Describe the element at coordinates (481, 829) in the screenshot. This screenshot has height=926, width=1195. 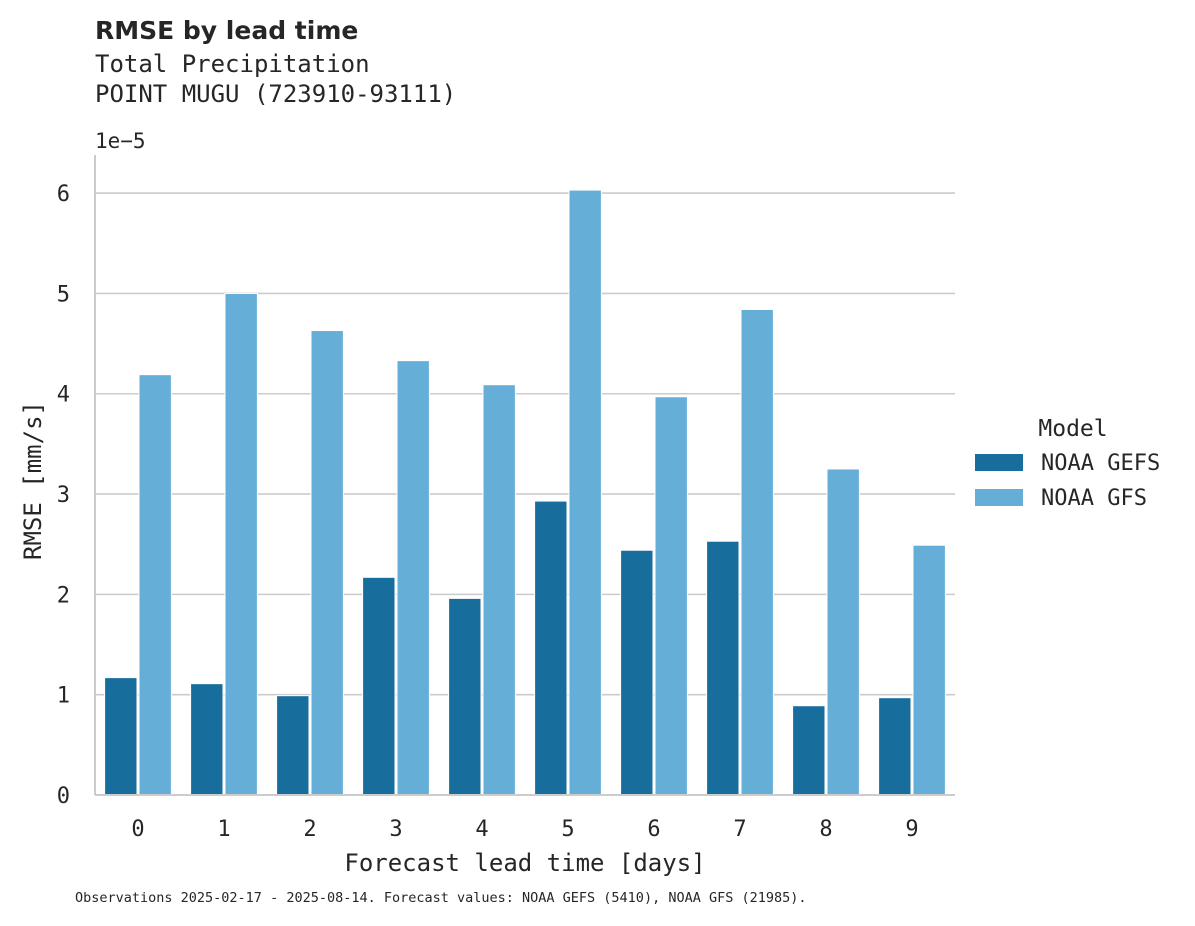
I see `x-tick-label: 4` at that location.